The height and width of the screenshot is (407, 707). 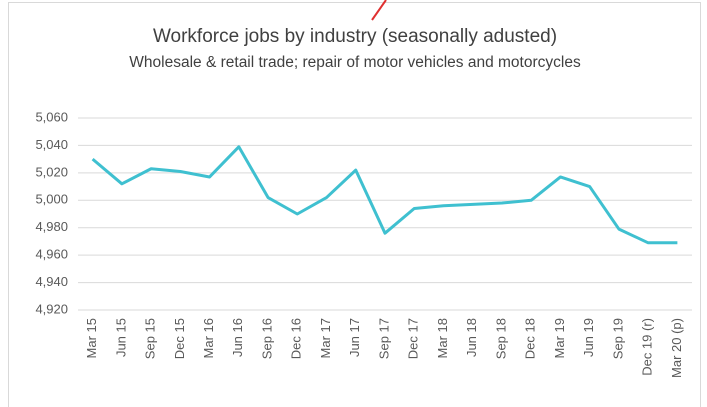 I want to click on decoration, so click(x=379, y=10).